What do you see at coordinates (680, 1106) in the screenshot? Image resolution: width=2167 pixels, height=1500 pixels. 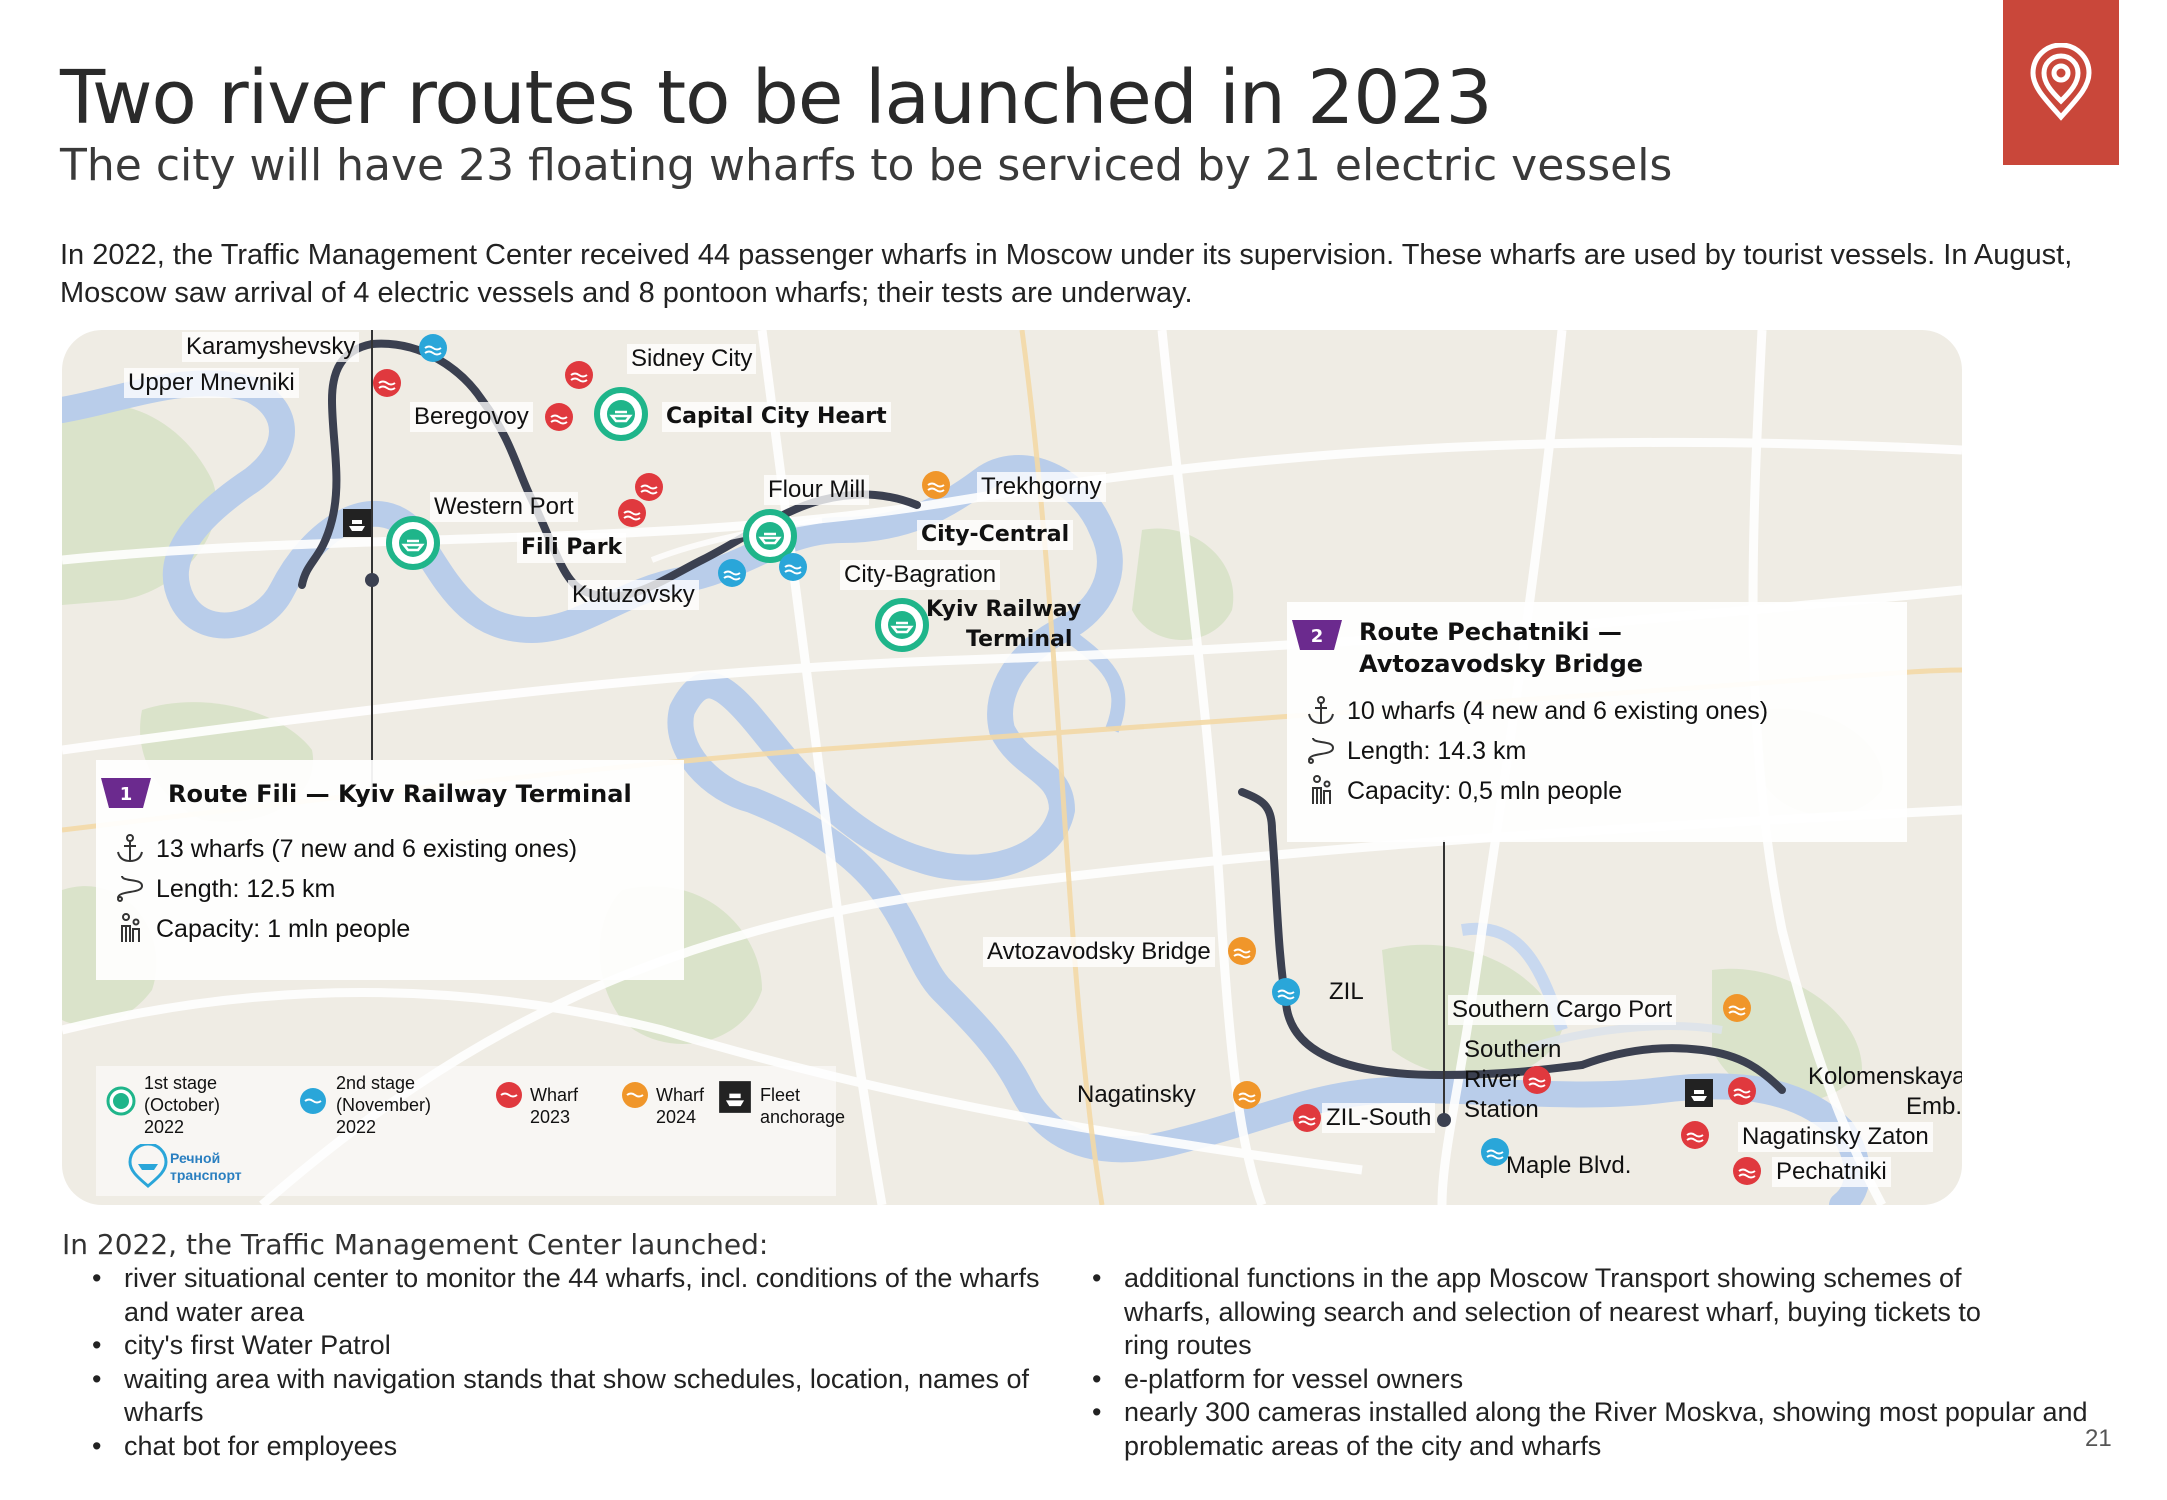 I see `legend-wharf-2024: Wharf 2024` at bounding box center [680, 1106].